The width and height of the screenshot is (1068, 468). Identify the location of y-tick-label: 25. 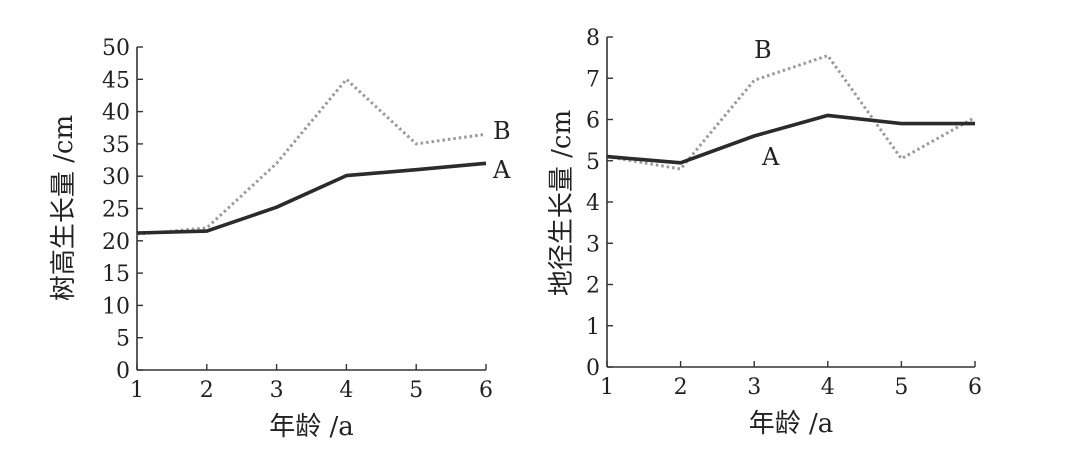
(116, 210).